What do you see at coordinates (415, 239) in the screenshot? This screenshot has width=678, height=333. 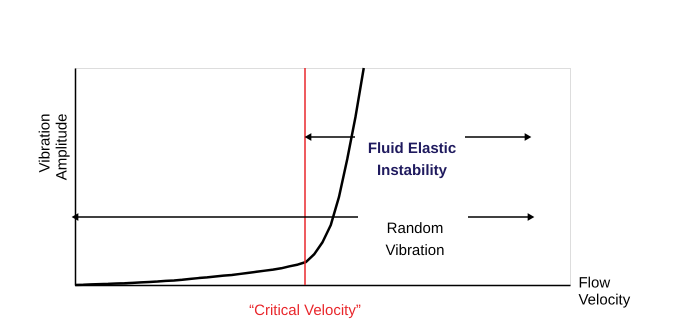 I see `annotation: Random Vibration` at bounding box center [415, 239].